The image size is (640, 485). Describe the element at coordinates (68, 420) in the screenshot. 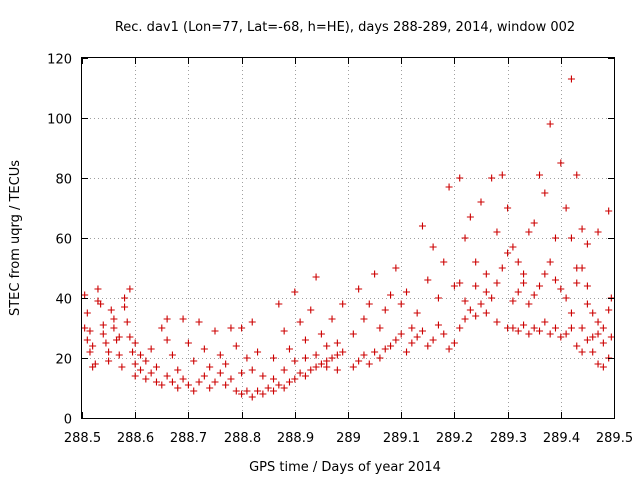

I see `y-tick-label: 0` at that location.